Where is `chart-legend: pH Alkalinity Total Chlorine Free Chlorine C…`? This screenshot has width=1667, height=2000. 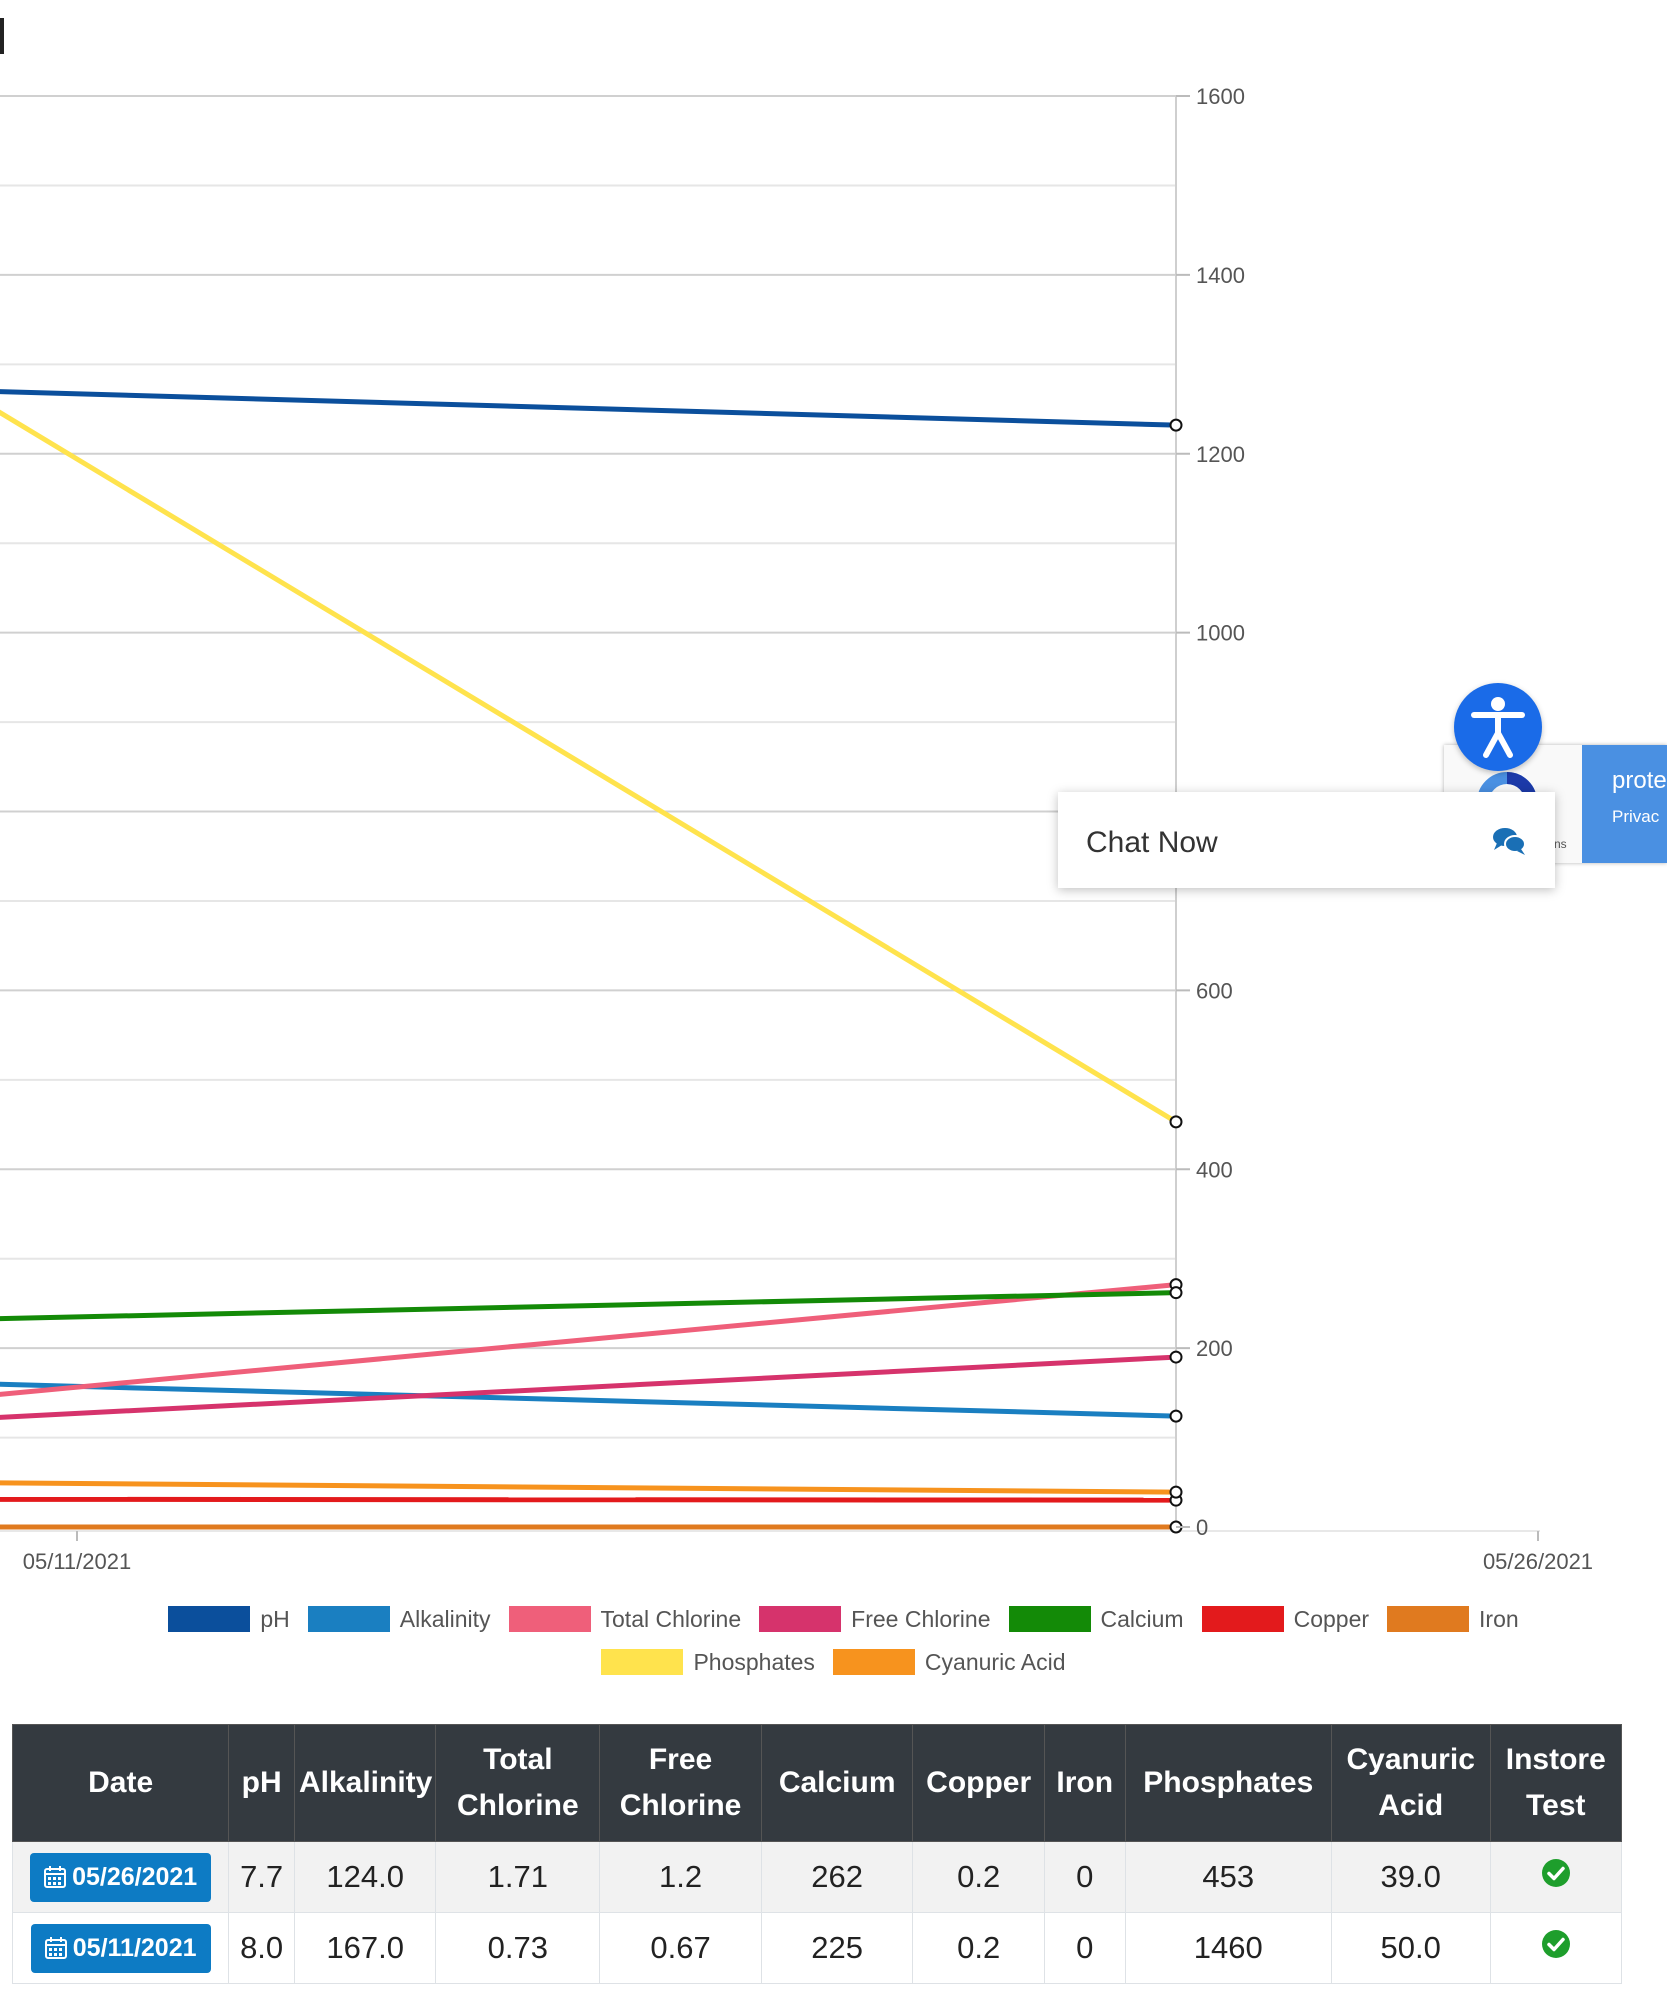
chart-legend: pH Alkalinity Total Chlorine Free Chlorine C… is located at coordinates (833, 1643).